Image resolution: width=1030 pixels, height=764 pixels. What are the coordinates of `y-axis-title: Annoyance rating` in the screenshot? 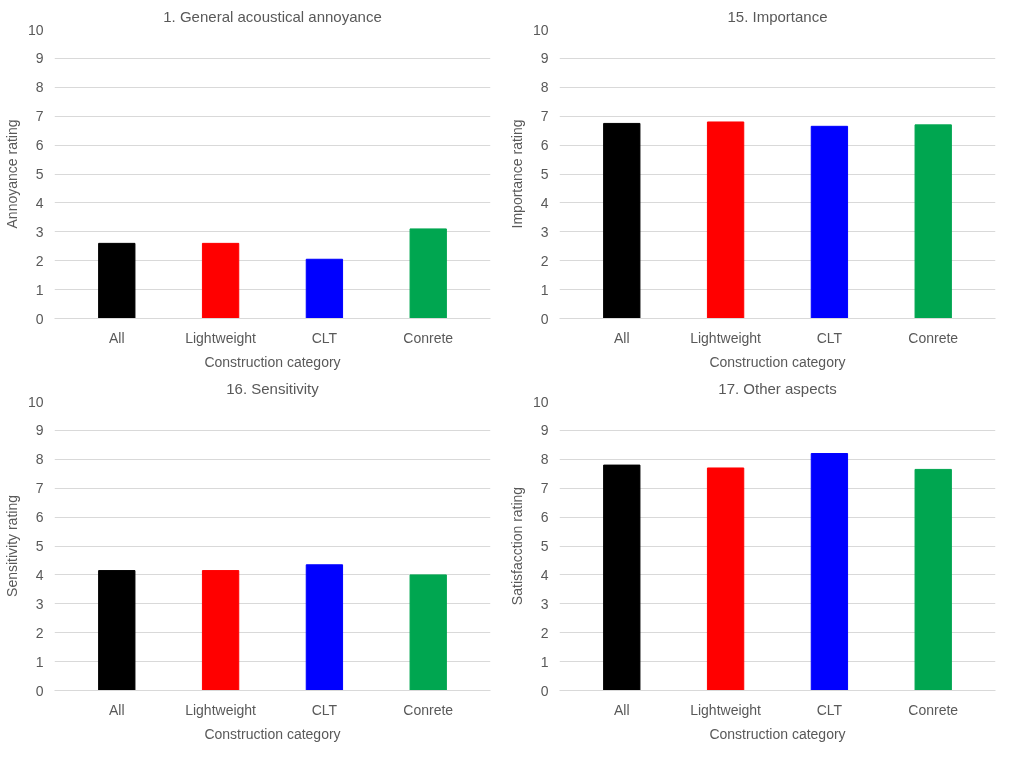 It's located at (11, 174).